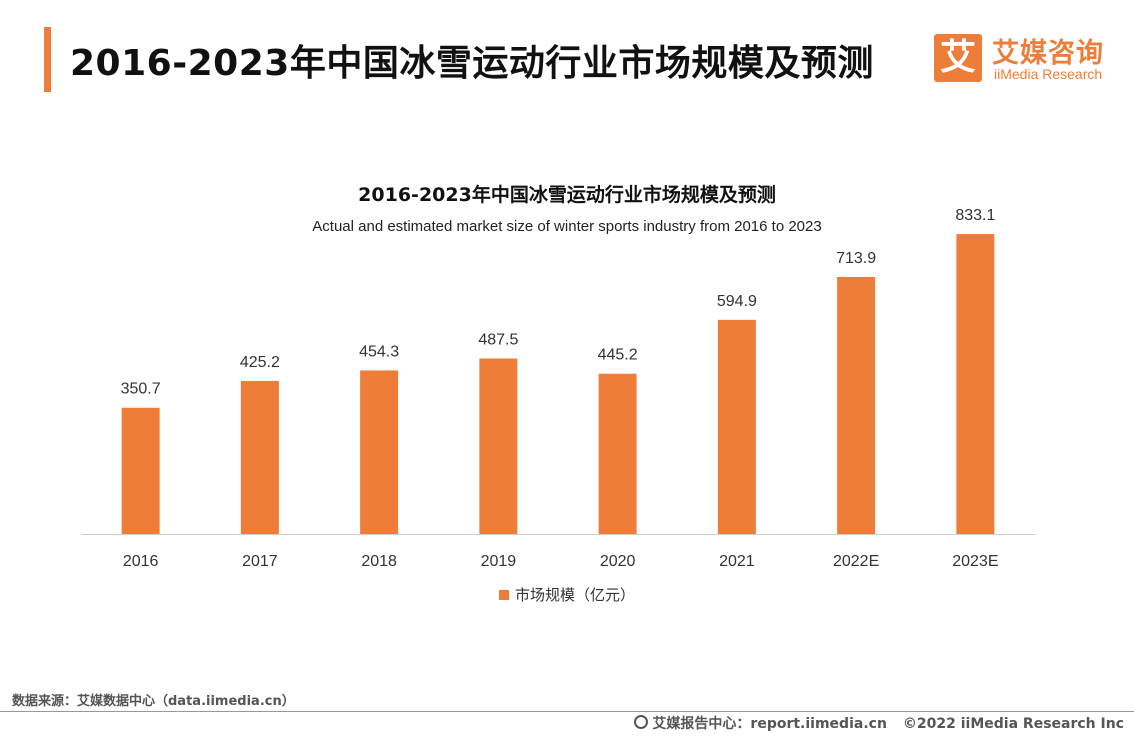  What do you see at coordinates (1013, 724) in the screenshot?
I see `copyright: ©2022 iiMedia Research Inc` at bounding box center [1013, 724].